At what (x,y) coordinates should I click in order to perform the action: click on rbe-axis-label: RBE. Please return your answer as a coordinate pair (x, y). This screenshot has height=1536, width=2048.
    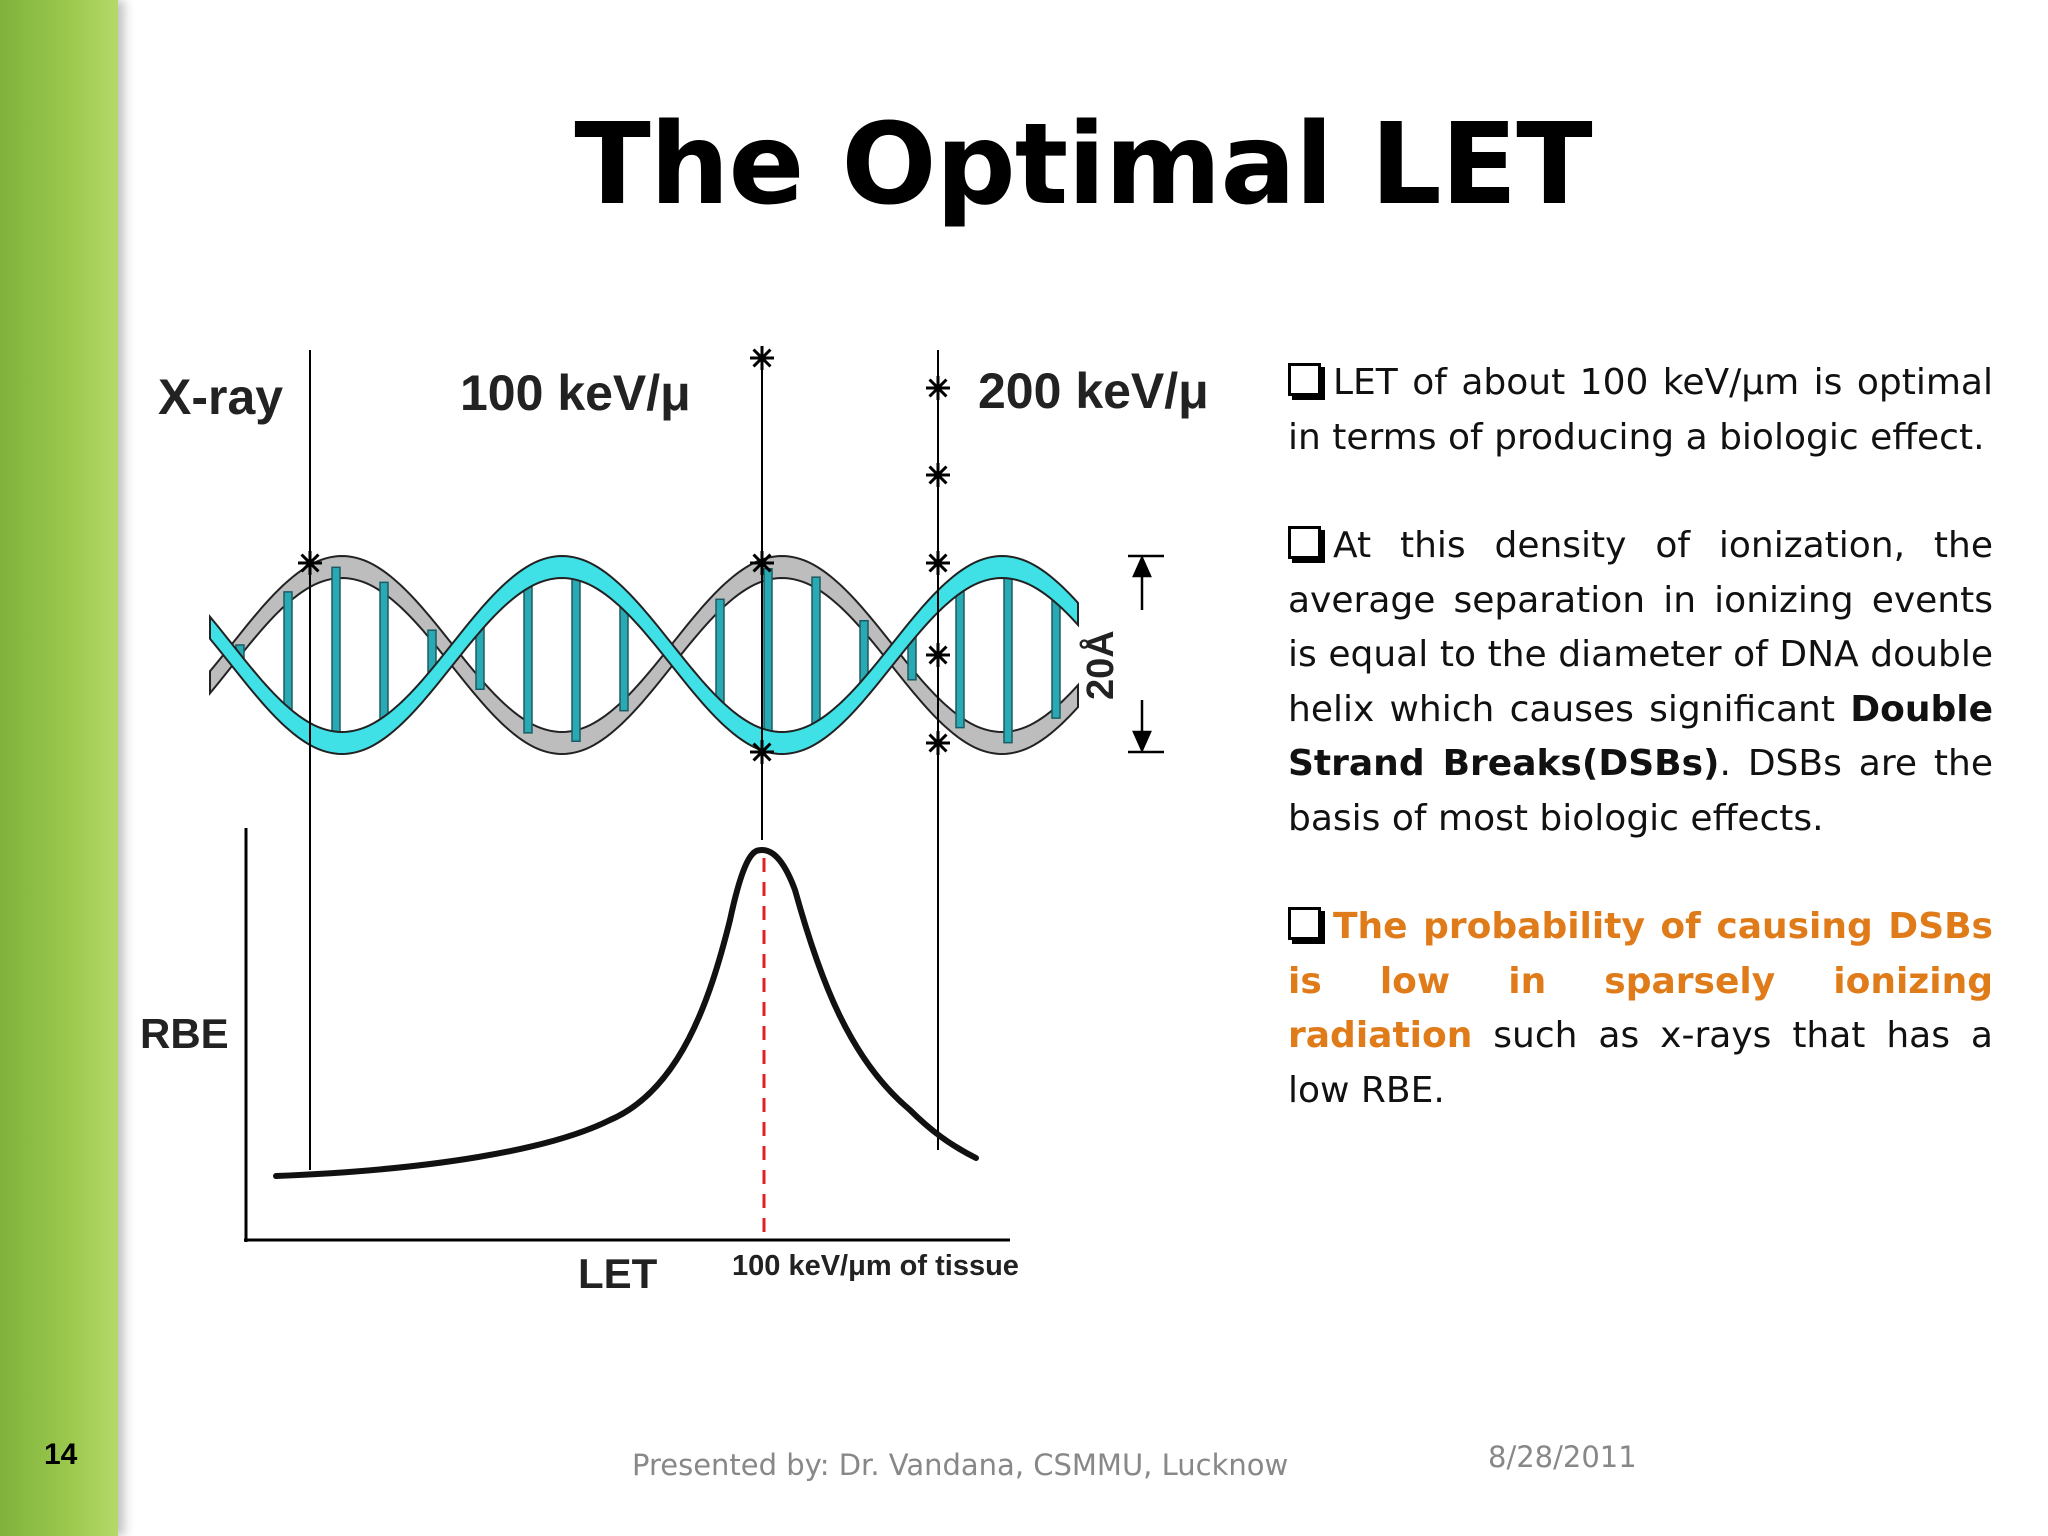
    Looking at the image, I should click on (184, 1033).